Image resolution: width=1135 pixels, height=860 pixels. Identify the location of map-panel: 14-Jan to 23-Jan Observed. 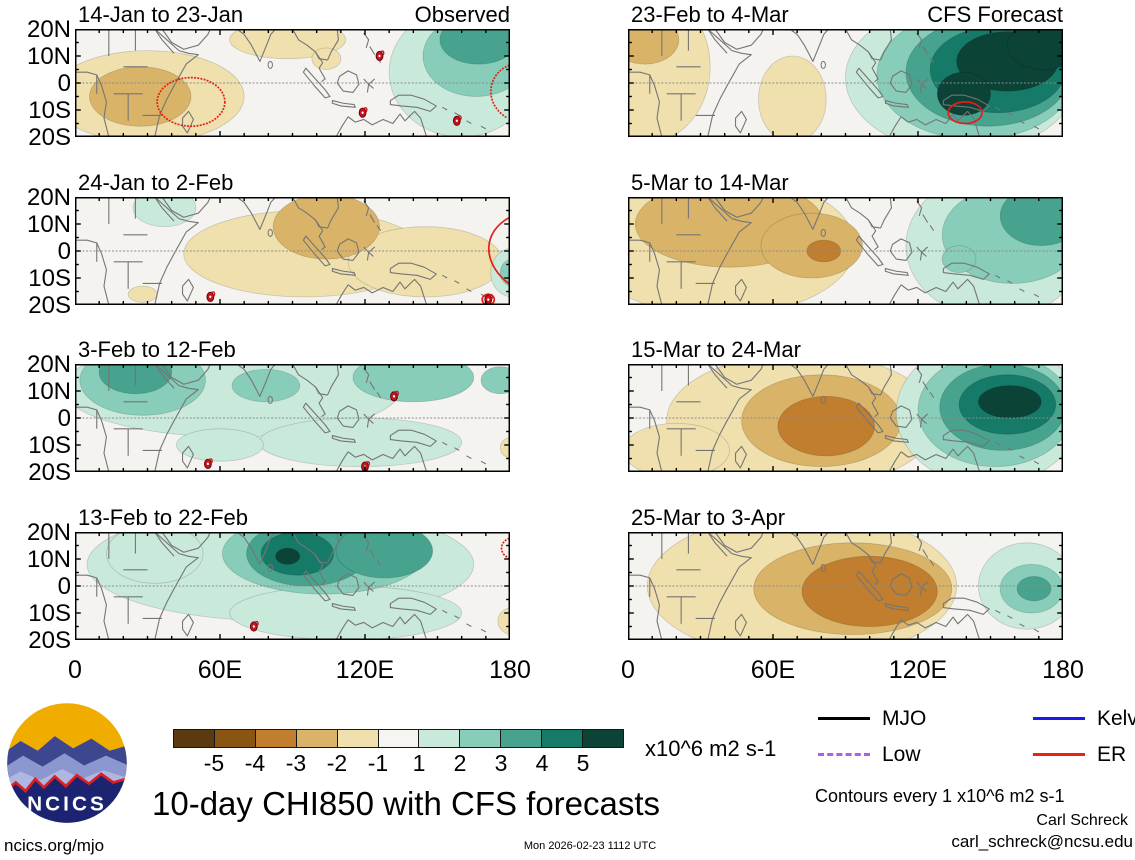
(292, 70).